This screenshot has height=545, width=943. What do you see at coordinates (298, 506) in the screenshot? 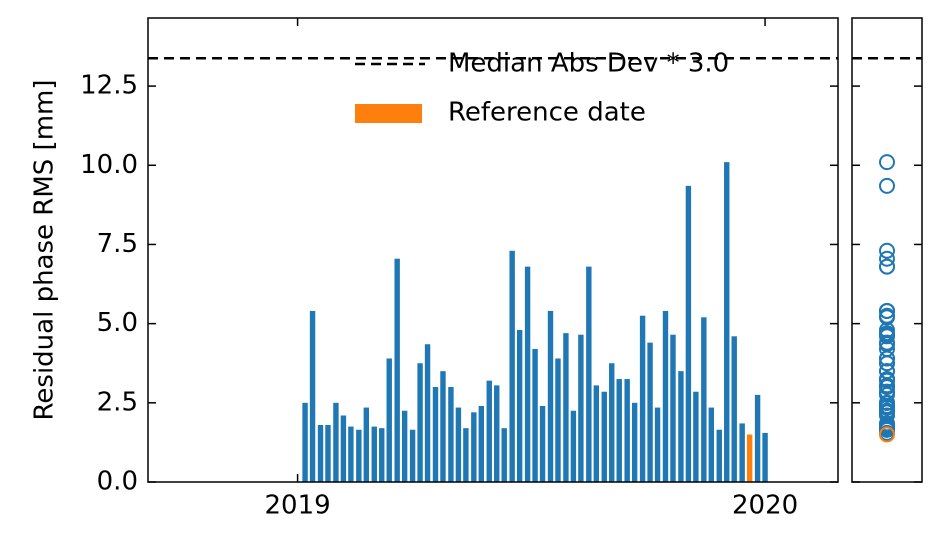
I see `x-tick-label: 2019` at bounding box center [298, 506].